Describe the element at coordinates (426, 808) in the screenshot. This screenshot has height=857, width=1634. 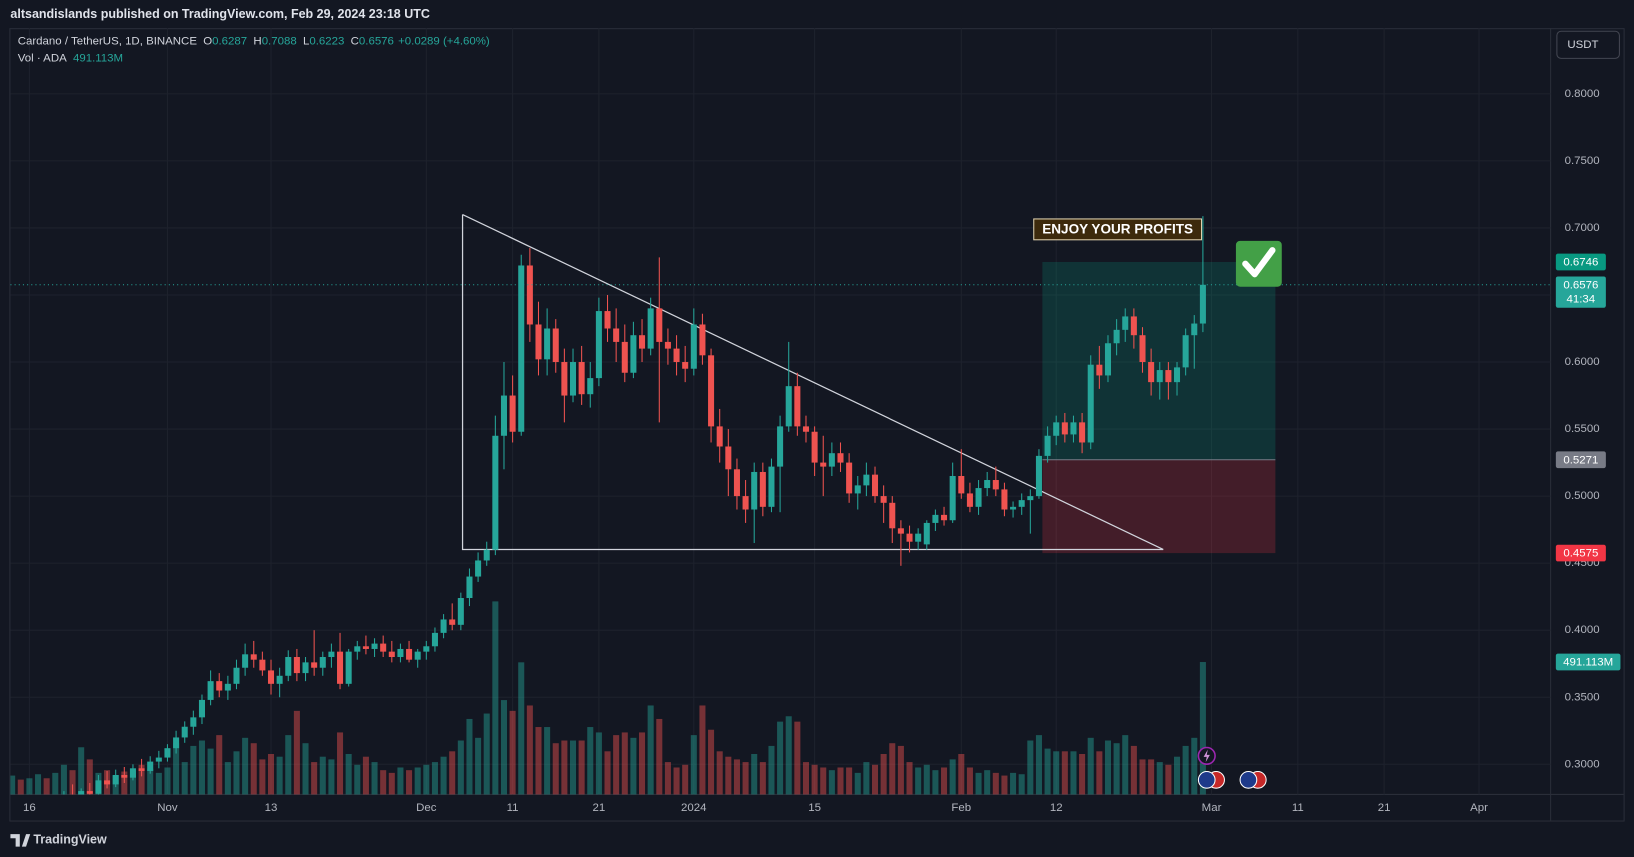
I see `x-tick-label: Dec` at that location.